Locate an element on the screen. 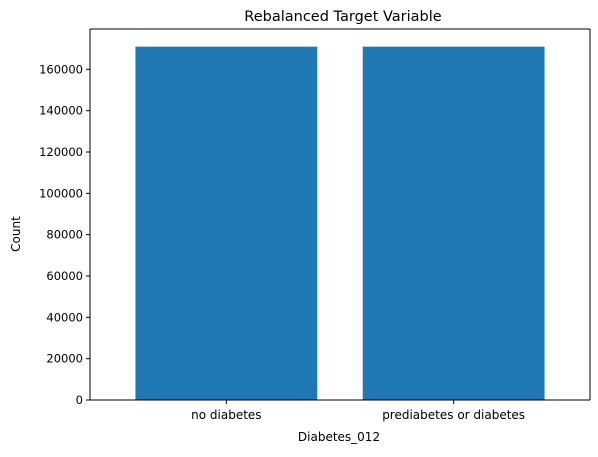 The height and width of the screenshot is (457, 598). y-tick-label: 20000 is located at coordinates (64, 359).